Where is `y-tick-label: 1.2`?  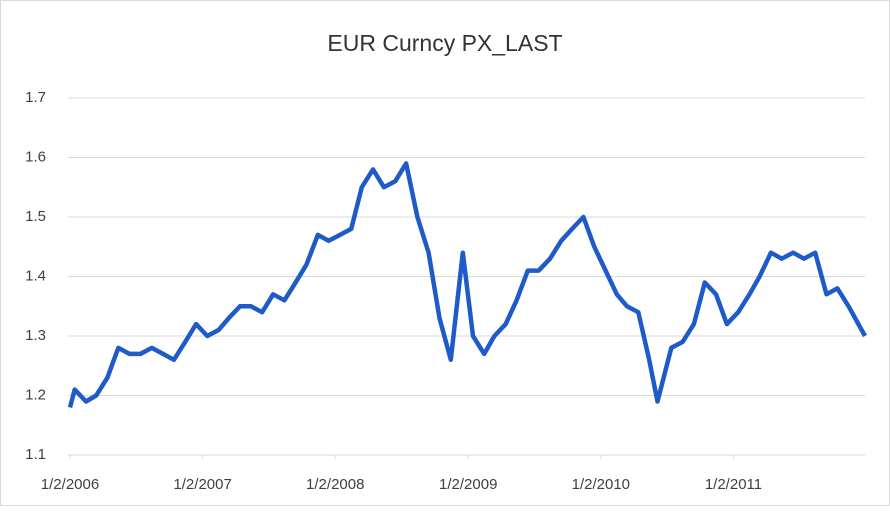 y-tick-label: 1.2 is located at coordinates (35, 394).